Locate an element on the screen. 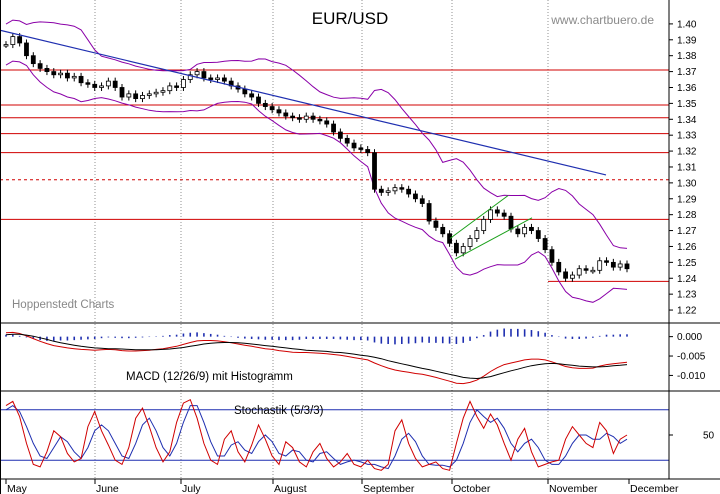 Image resolution: width=720 pixels, height=494 pixels. macd-y-tick-label: -0.005 is located at coordinates (691, 357).